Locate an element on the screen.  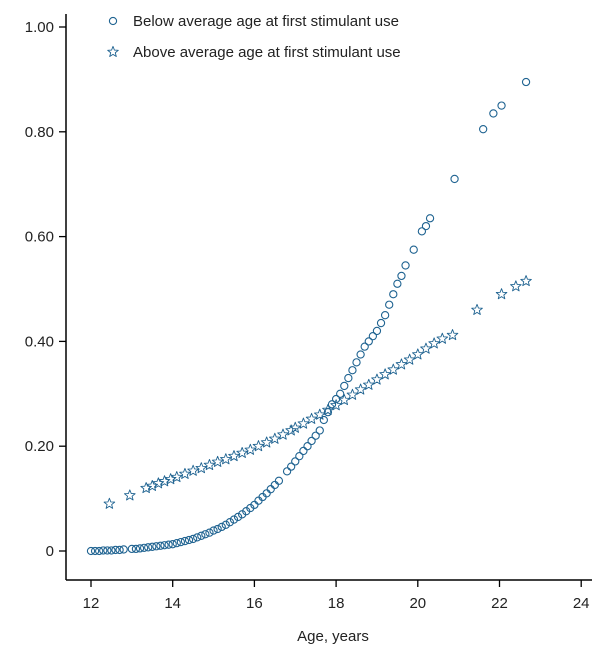
circle-marker-icon is located at coordinates (113, 21).